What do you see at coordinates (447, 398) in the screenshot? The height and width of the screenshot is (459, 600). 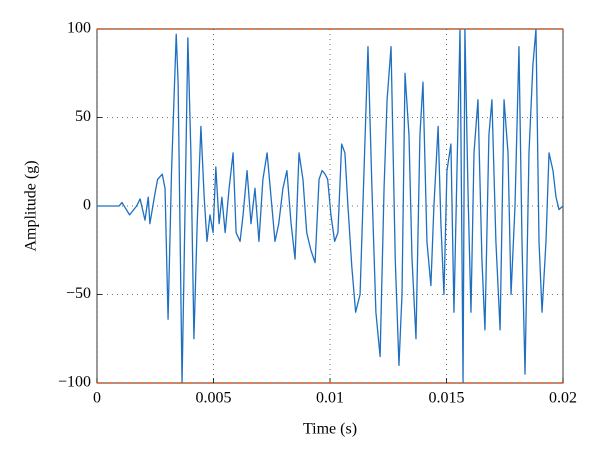 I see `x-tick-label: 0.015` at bounding box center [447, 398].